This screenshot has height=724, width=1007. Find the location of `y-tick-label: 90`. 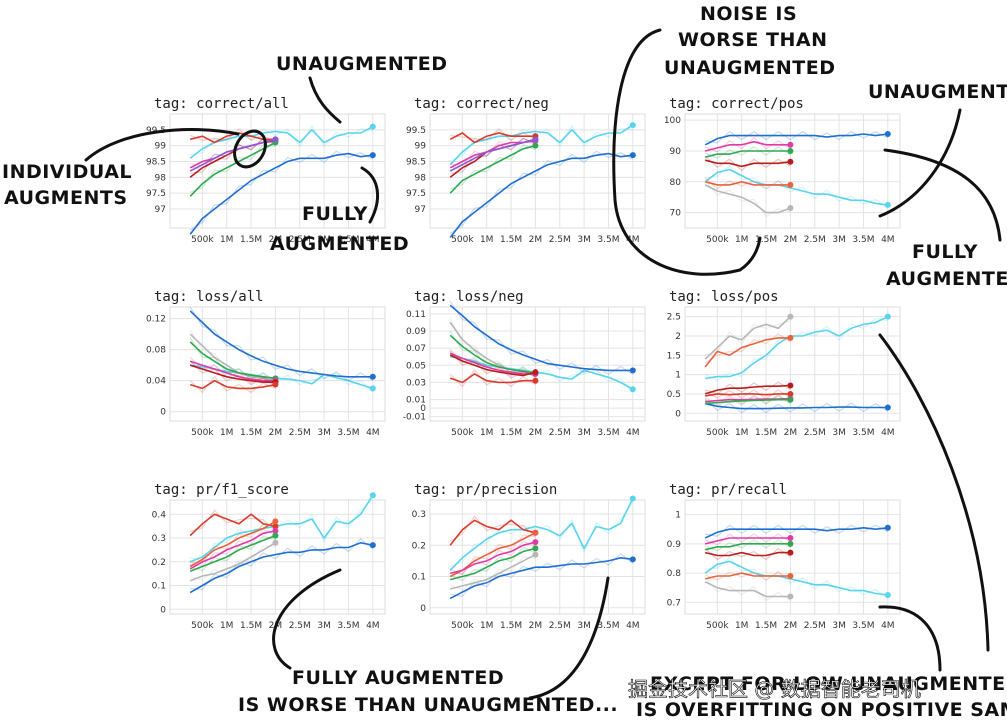

y-tick-label: 90 is located at coordinates (676, 152).